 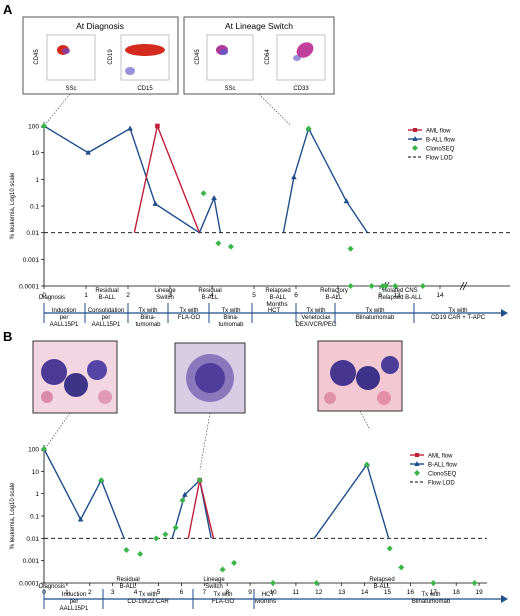 What do you see at coordinates (13, 515) in the screenshot?
I see `y-axis-label: % leukemia, Log10 scale` at bounding box center [13, 515].